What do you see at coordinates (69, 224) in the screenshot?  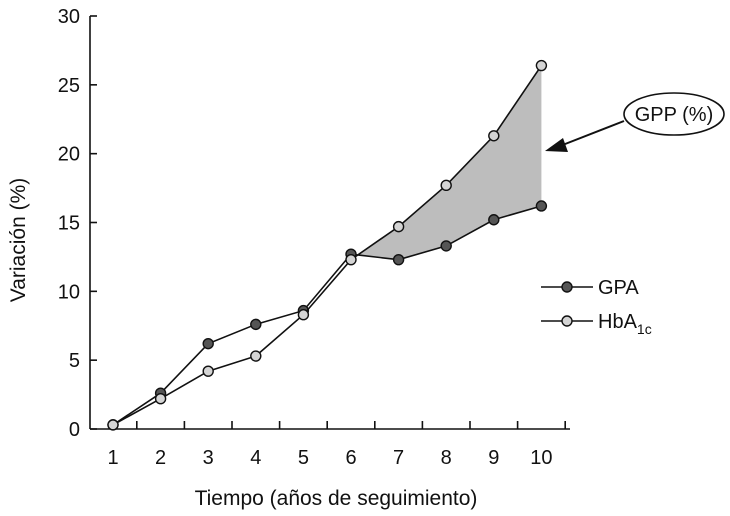 I see `y-tick-label: 15` at bounding box center [69, 224].